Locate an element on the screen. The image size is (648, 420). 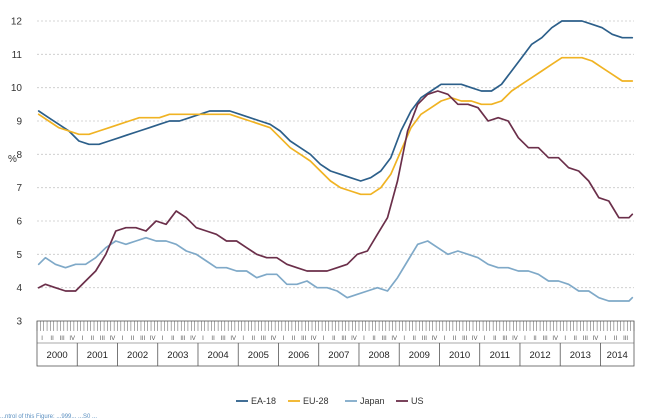
year-label: 2000 is located at coordinates (57, 355).